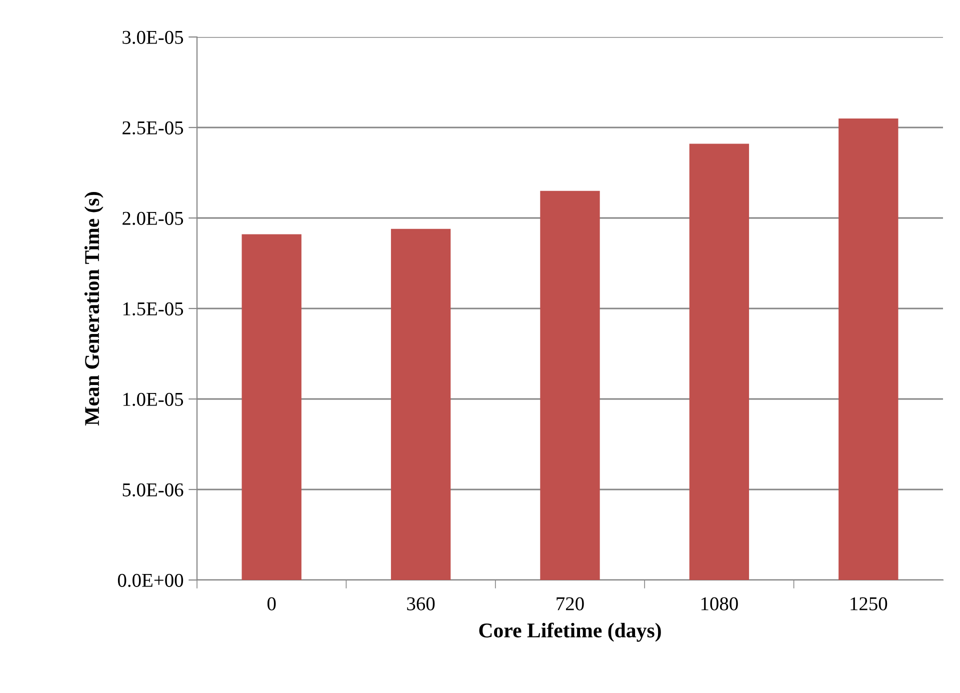  I want to click on x-tick-label: 1250, so click(869, 603).